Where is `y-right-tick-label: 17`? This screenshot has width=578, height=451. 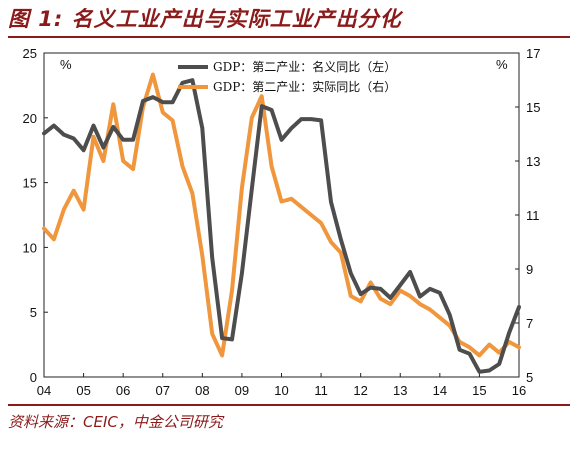 y-right-tick-label: 17 is located at coordinates (533, 53).